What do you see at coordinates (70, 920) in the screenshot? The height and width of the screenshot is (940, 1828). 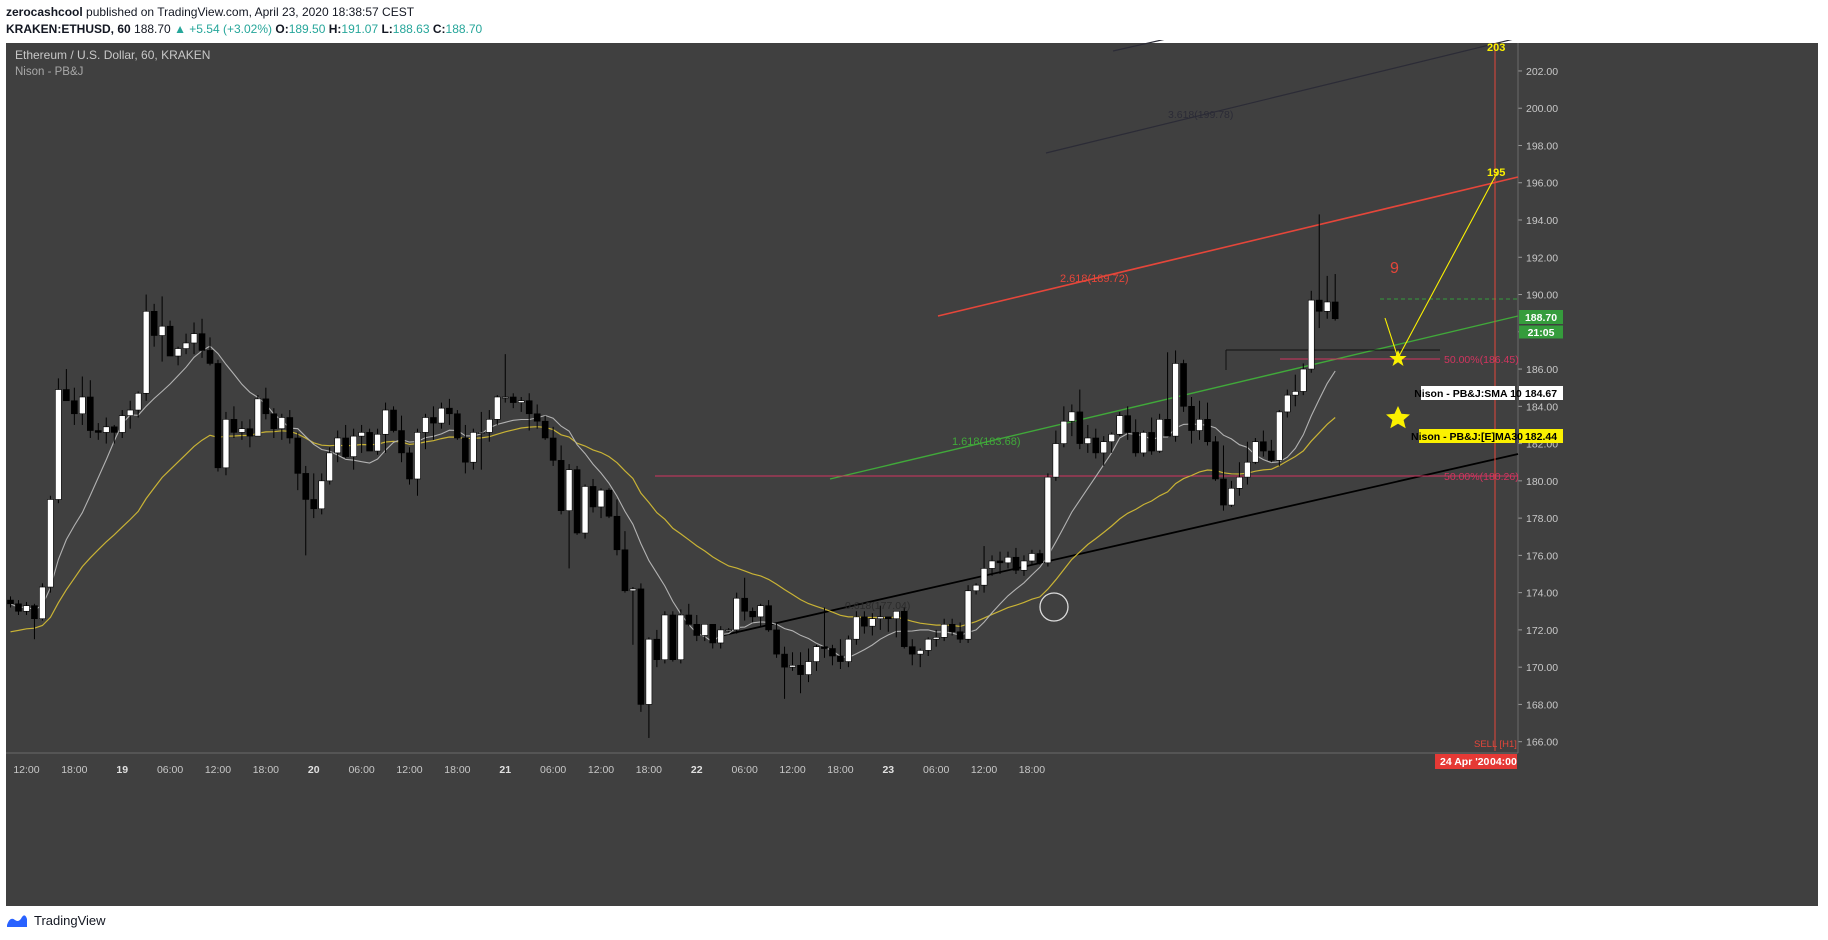 I see `brand-label: TradingView` at bounding box center [70, 920].